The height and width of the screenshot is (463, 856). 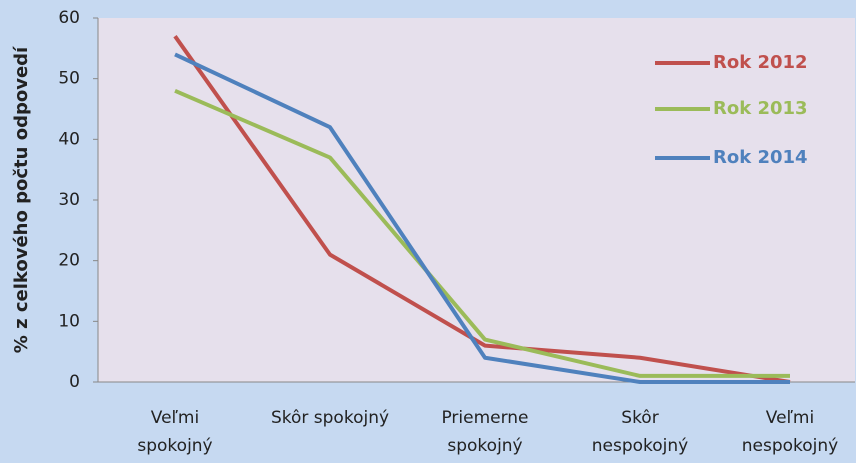 I want to click on y-tick-label: 0, so click(x=74, y=382).